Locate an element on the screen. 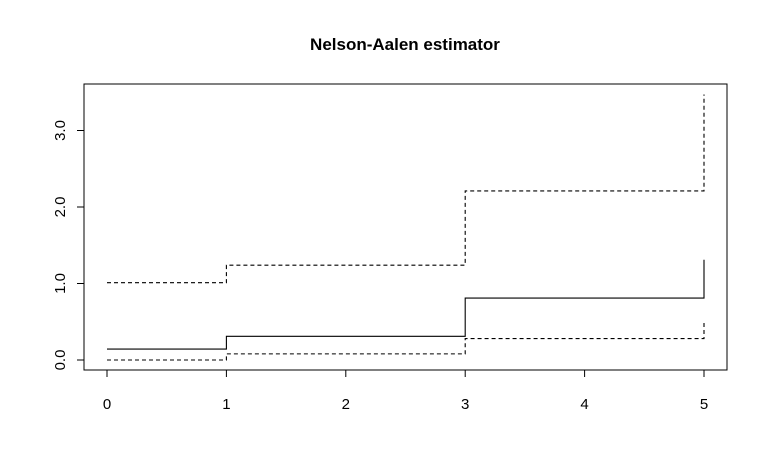  y-axis: 0.0 1.0 2.0 3.0 is located at coordinates (68, 245).